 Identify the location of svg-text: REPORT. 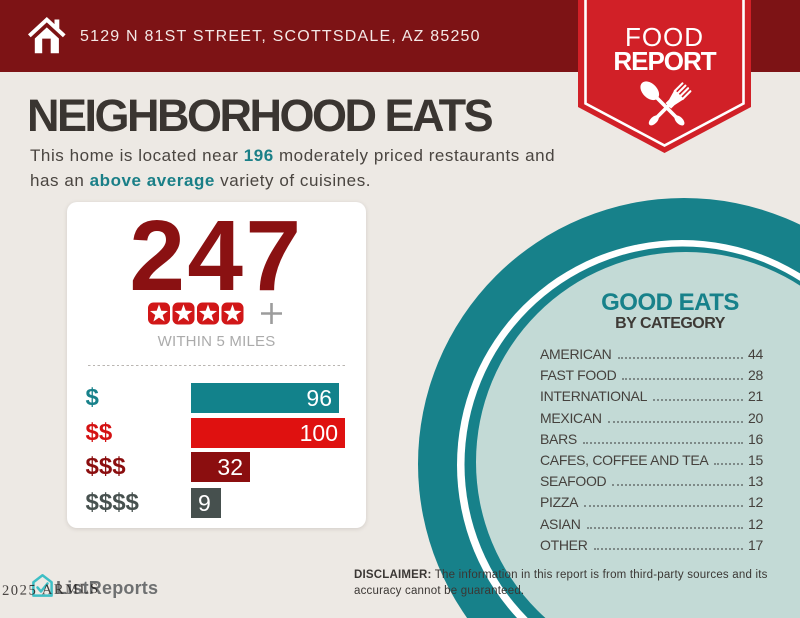
(664, 61).